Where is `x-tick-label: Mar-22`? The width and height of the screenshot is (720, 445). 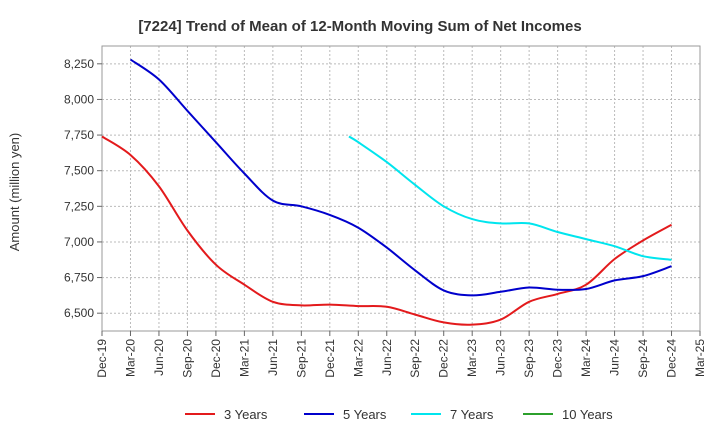
x-tick-label: Mar-22 is located at coordinates (358, 358).